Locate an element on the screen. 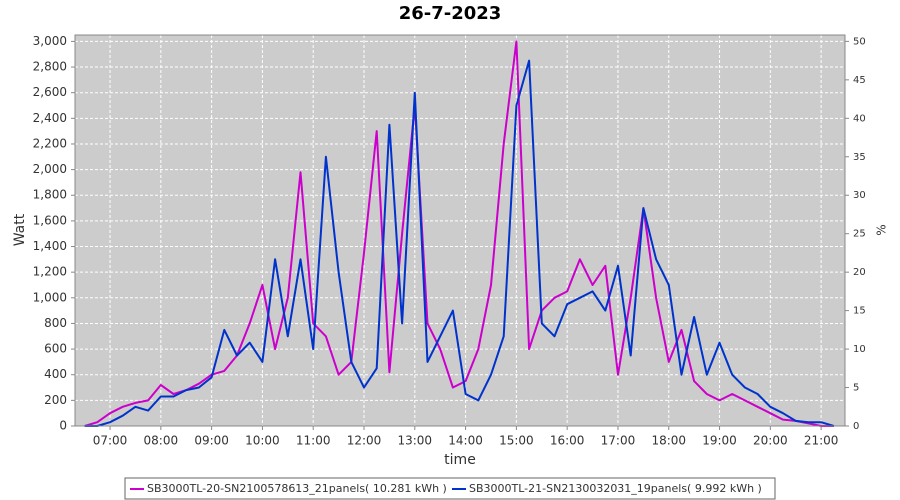 The width and height of the screenshot is (900, 500). y-tick-label: 2,400 is located at coordinates (50, 118).